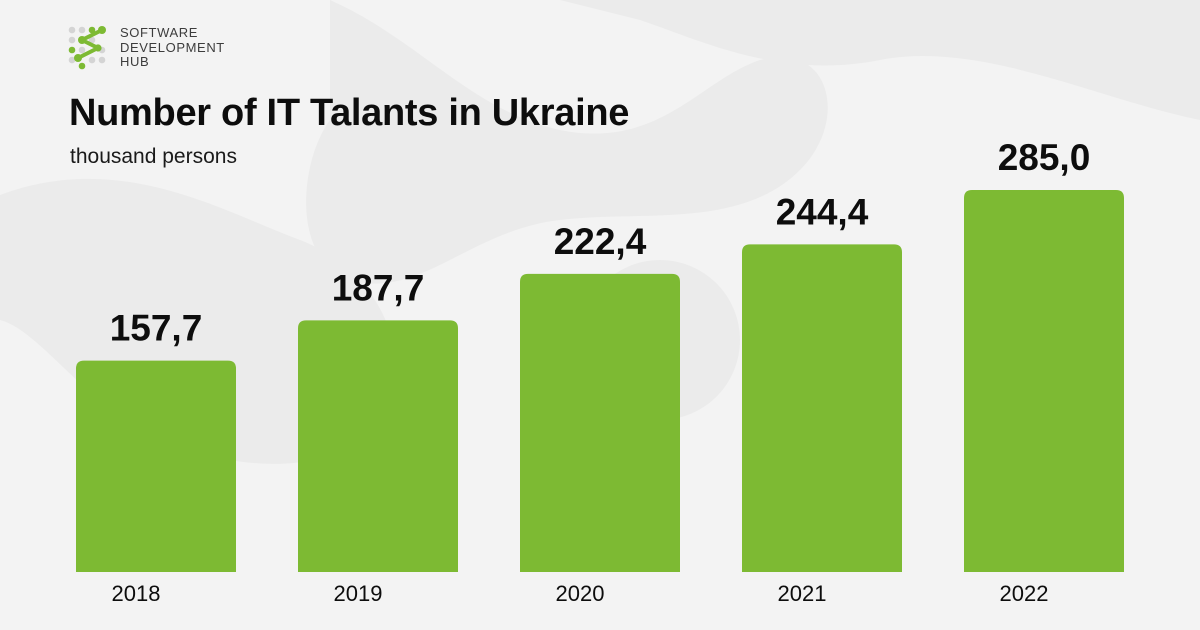  I want to click on brand-logo: SOFTWARE DEVELOPMENT HUB, so click(146, 47).